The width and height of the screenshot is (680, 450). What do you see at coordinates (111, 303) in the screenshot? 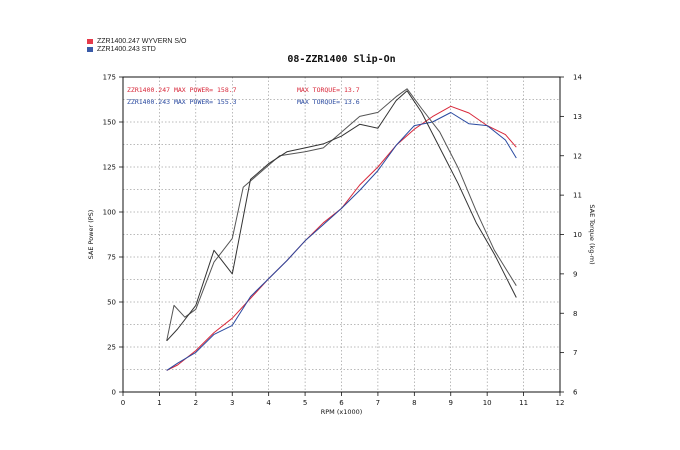
I see `y-left-tick-label: 50` at bounding box center [111, 303].